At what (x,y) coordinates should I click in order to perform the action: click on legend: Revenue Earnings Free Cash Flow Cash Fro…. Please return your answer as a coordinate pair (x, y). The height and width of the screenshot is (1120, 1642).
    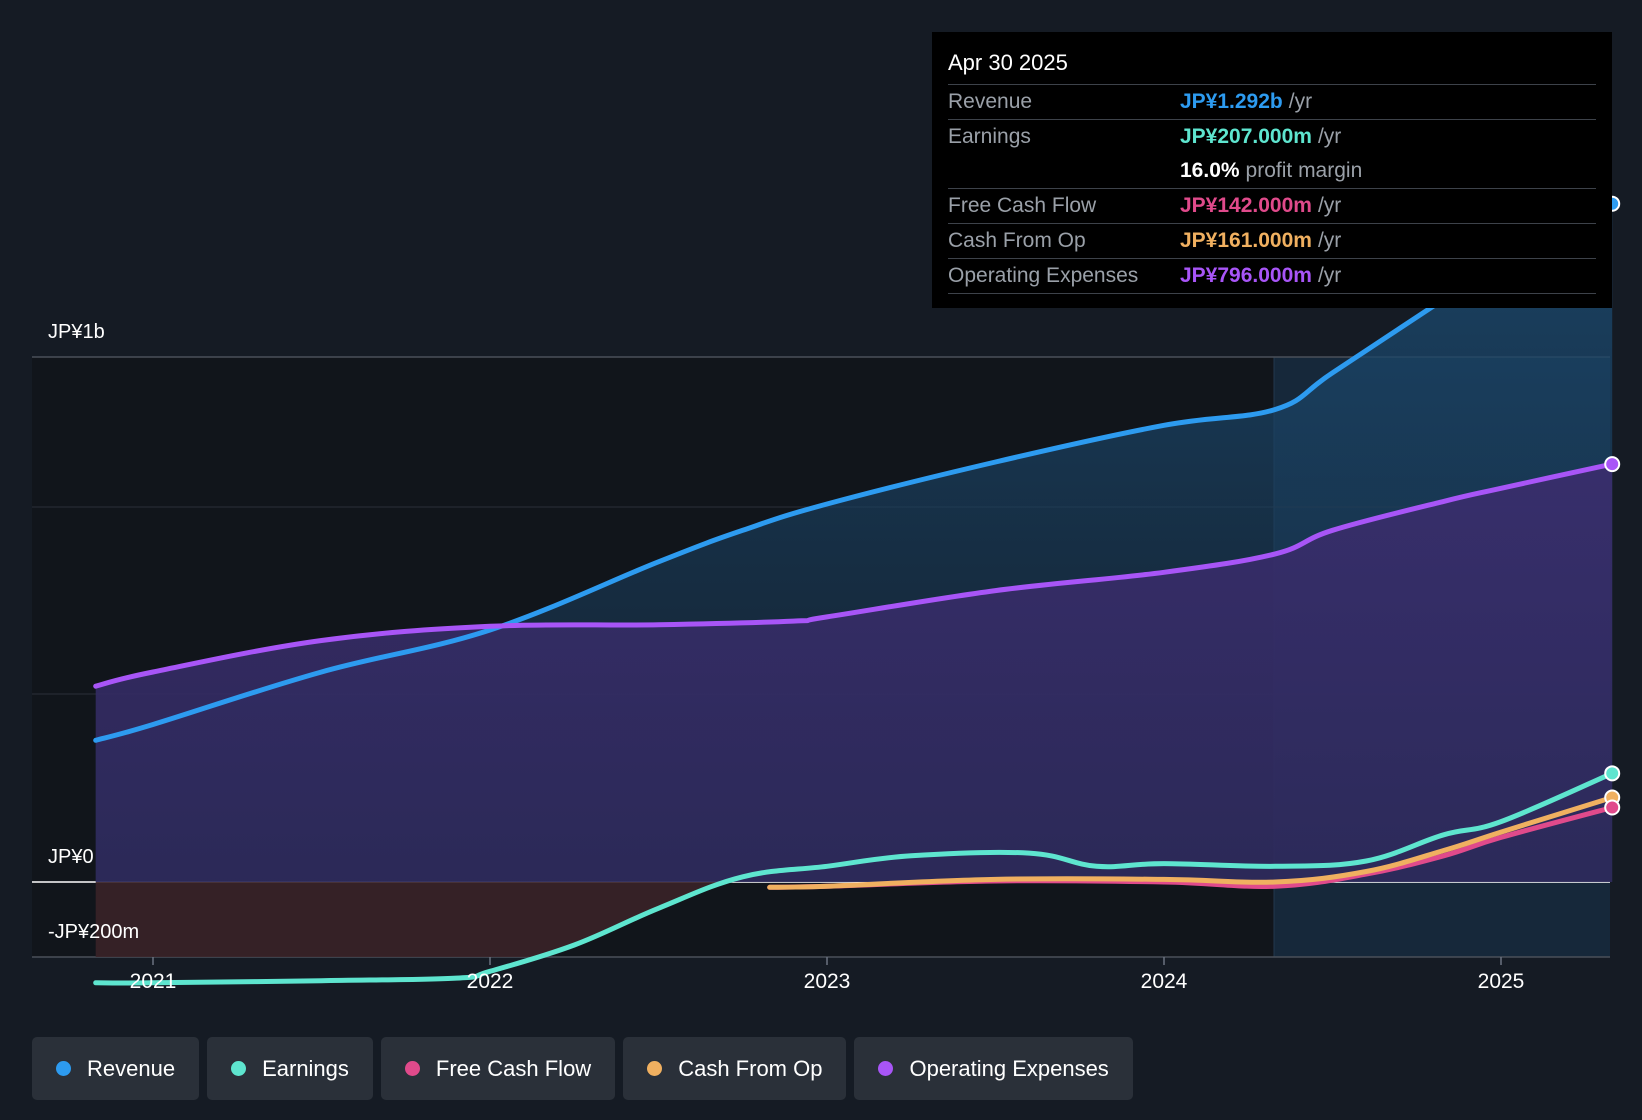
    Looking at the image, I should click on (582, 1068).